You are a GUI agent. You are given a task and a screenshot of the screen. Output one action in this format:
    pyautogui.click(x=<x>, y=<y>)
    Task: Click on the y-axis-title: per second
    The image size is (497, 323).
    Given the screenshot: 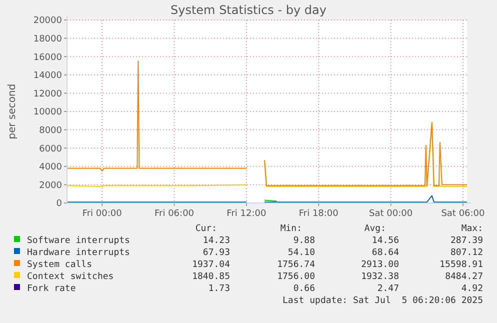 What is the action you would take?
    pyautogui.click(x=12, y=112)
    